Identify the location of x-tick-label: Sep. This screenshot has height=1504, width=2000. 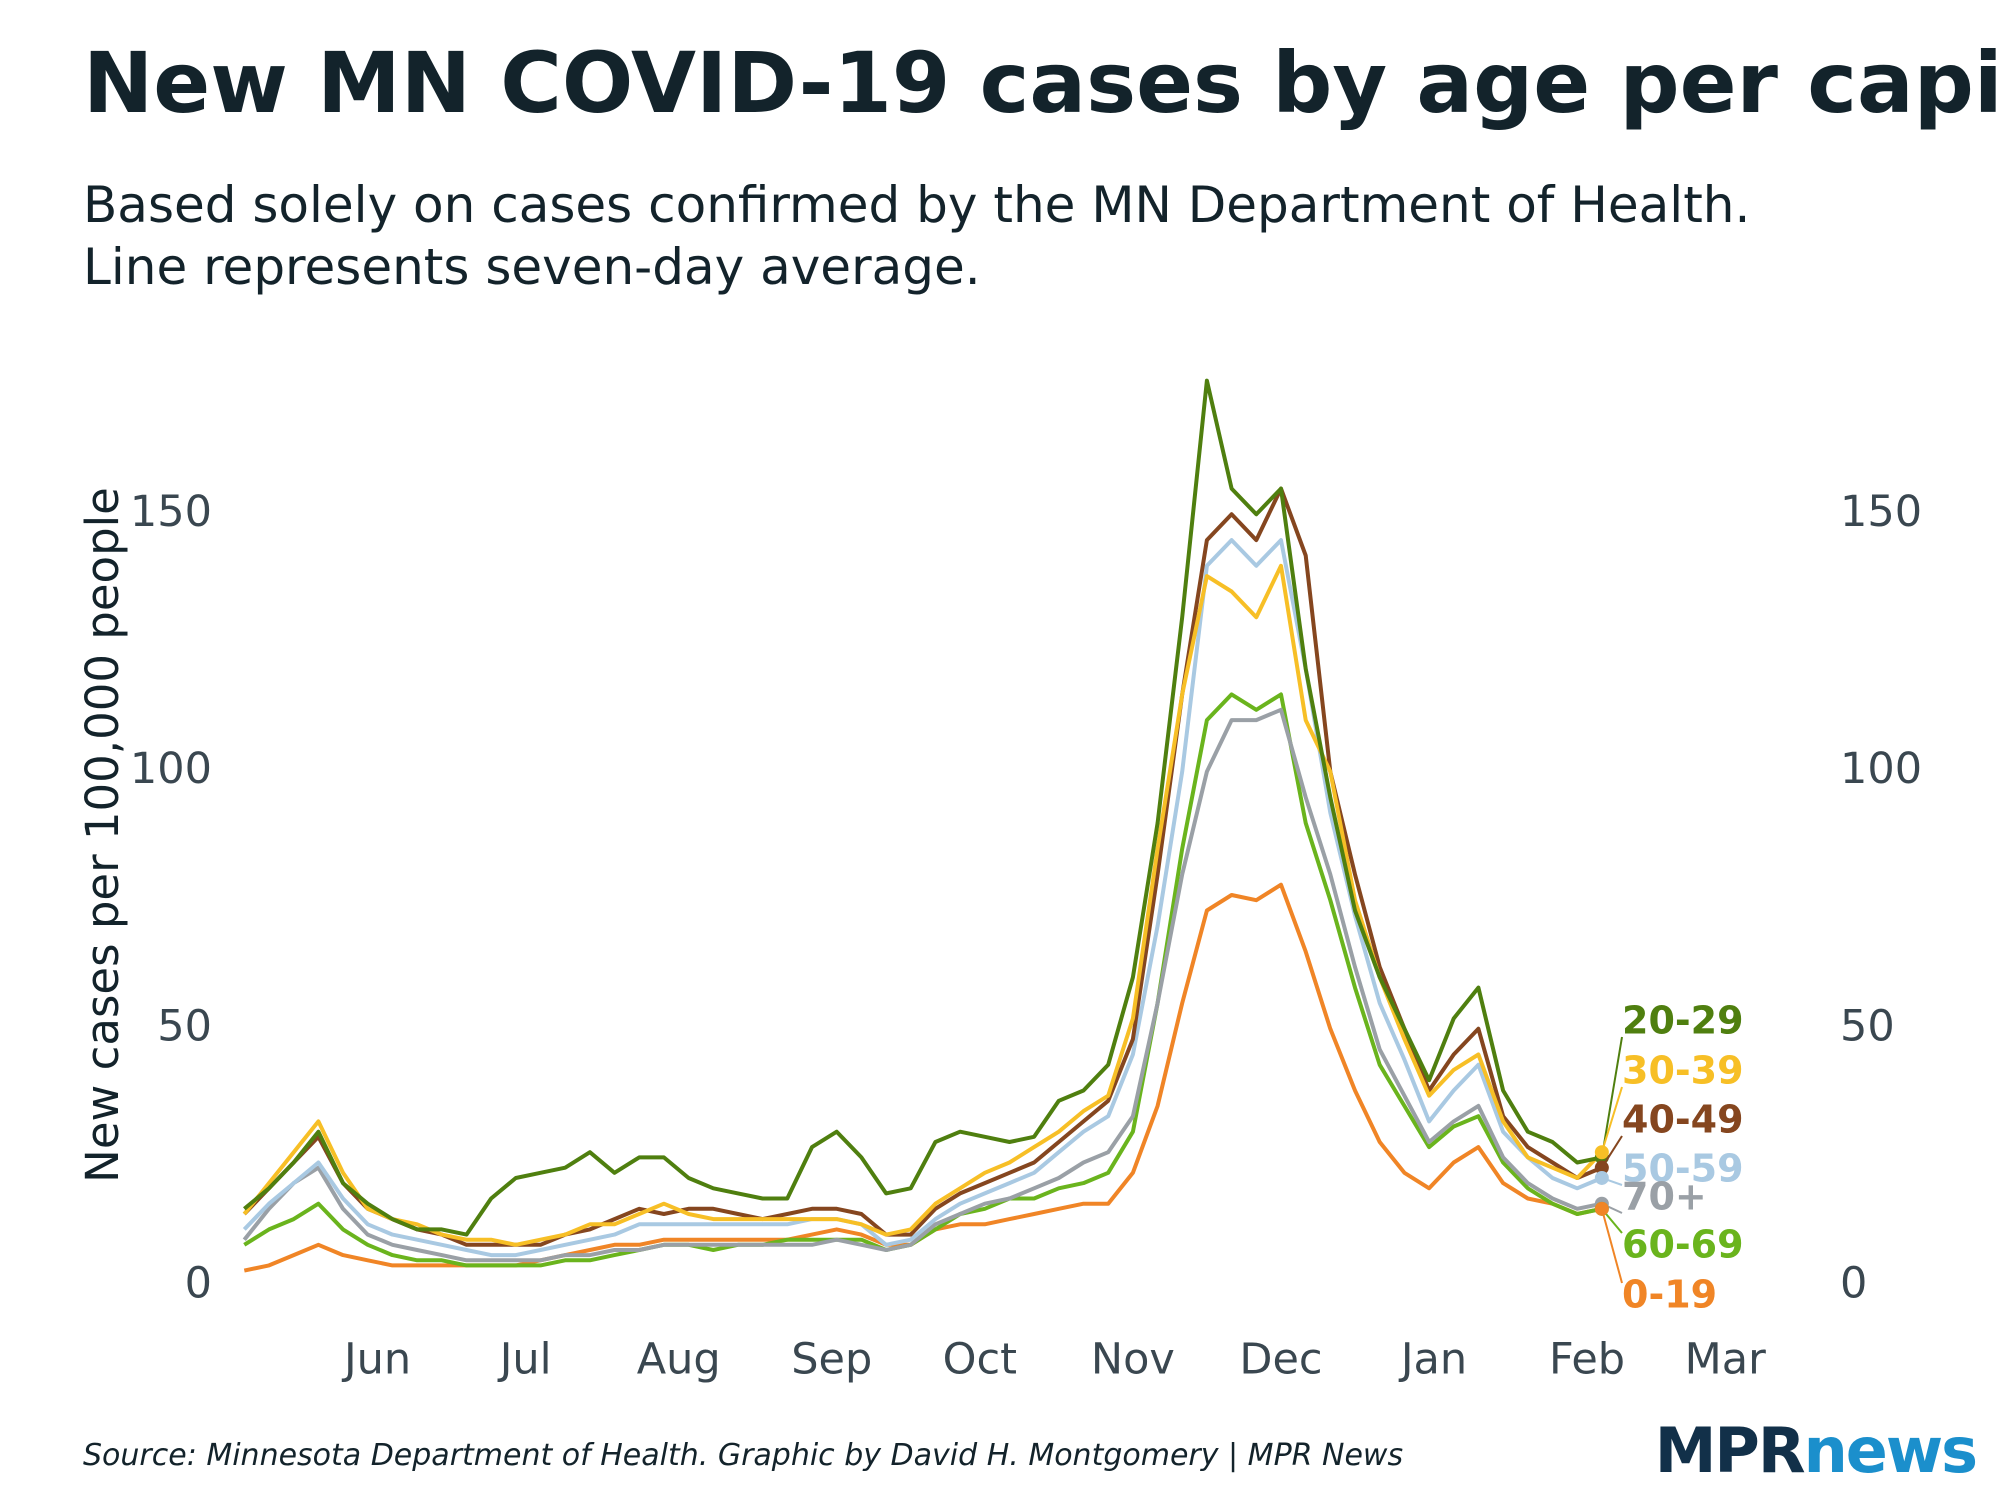
(831, 1360).